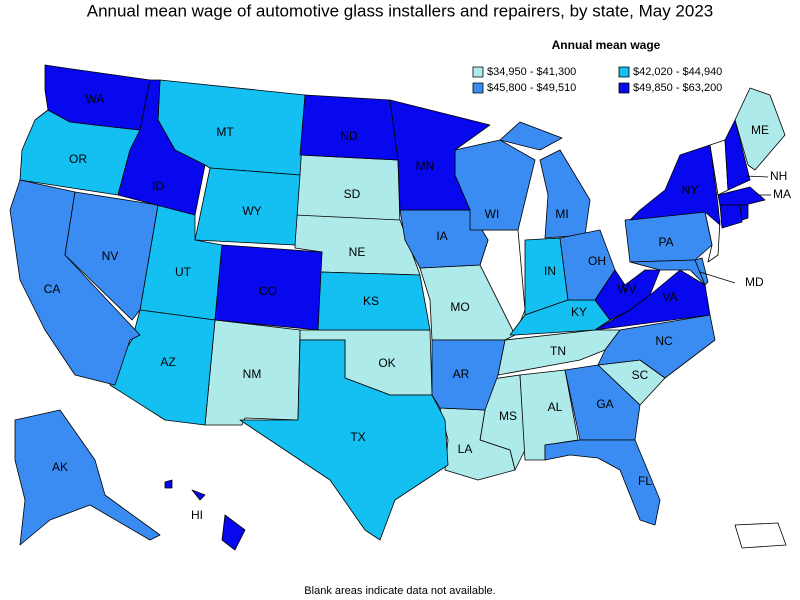 This screenshot has width=800, height=600. What do you see at coordinates (782, 194) in the screenshot?
I see `state-label: MA` at bounding box center [782, 194].